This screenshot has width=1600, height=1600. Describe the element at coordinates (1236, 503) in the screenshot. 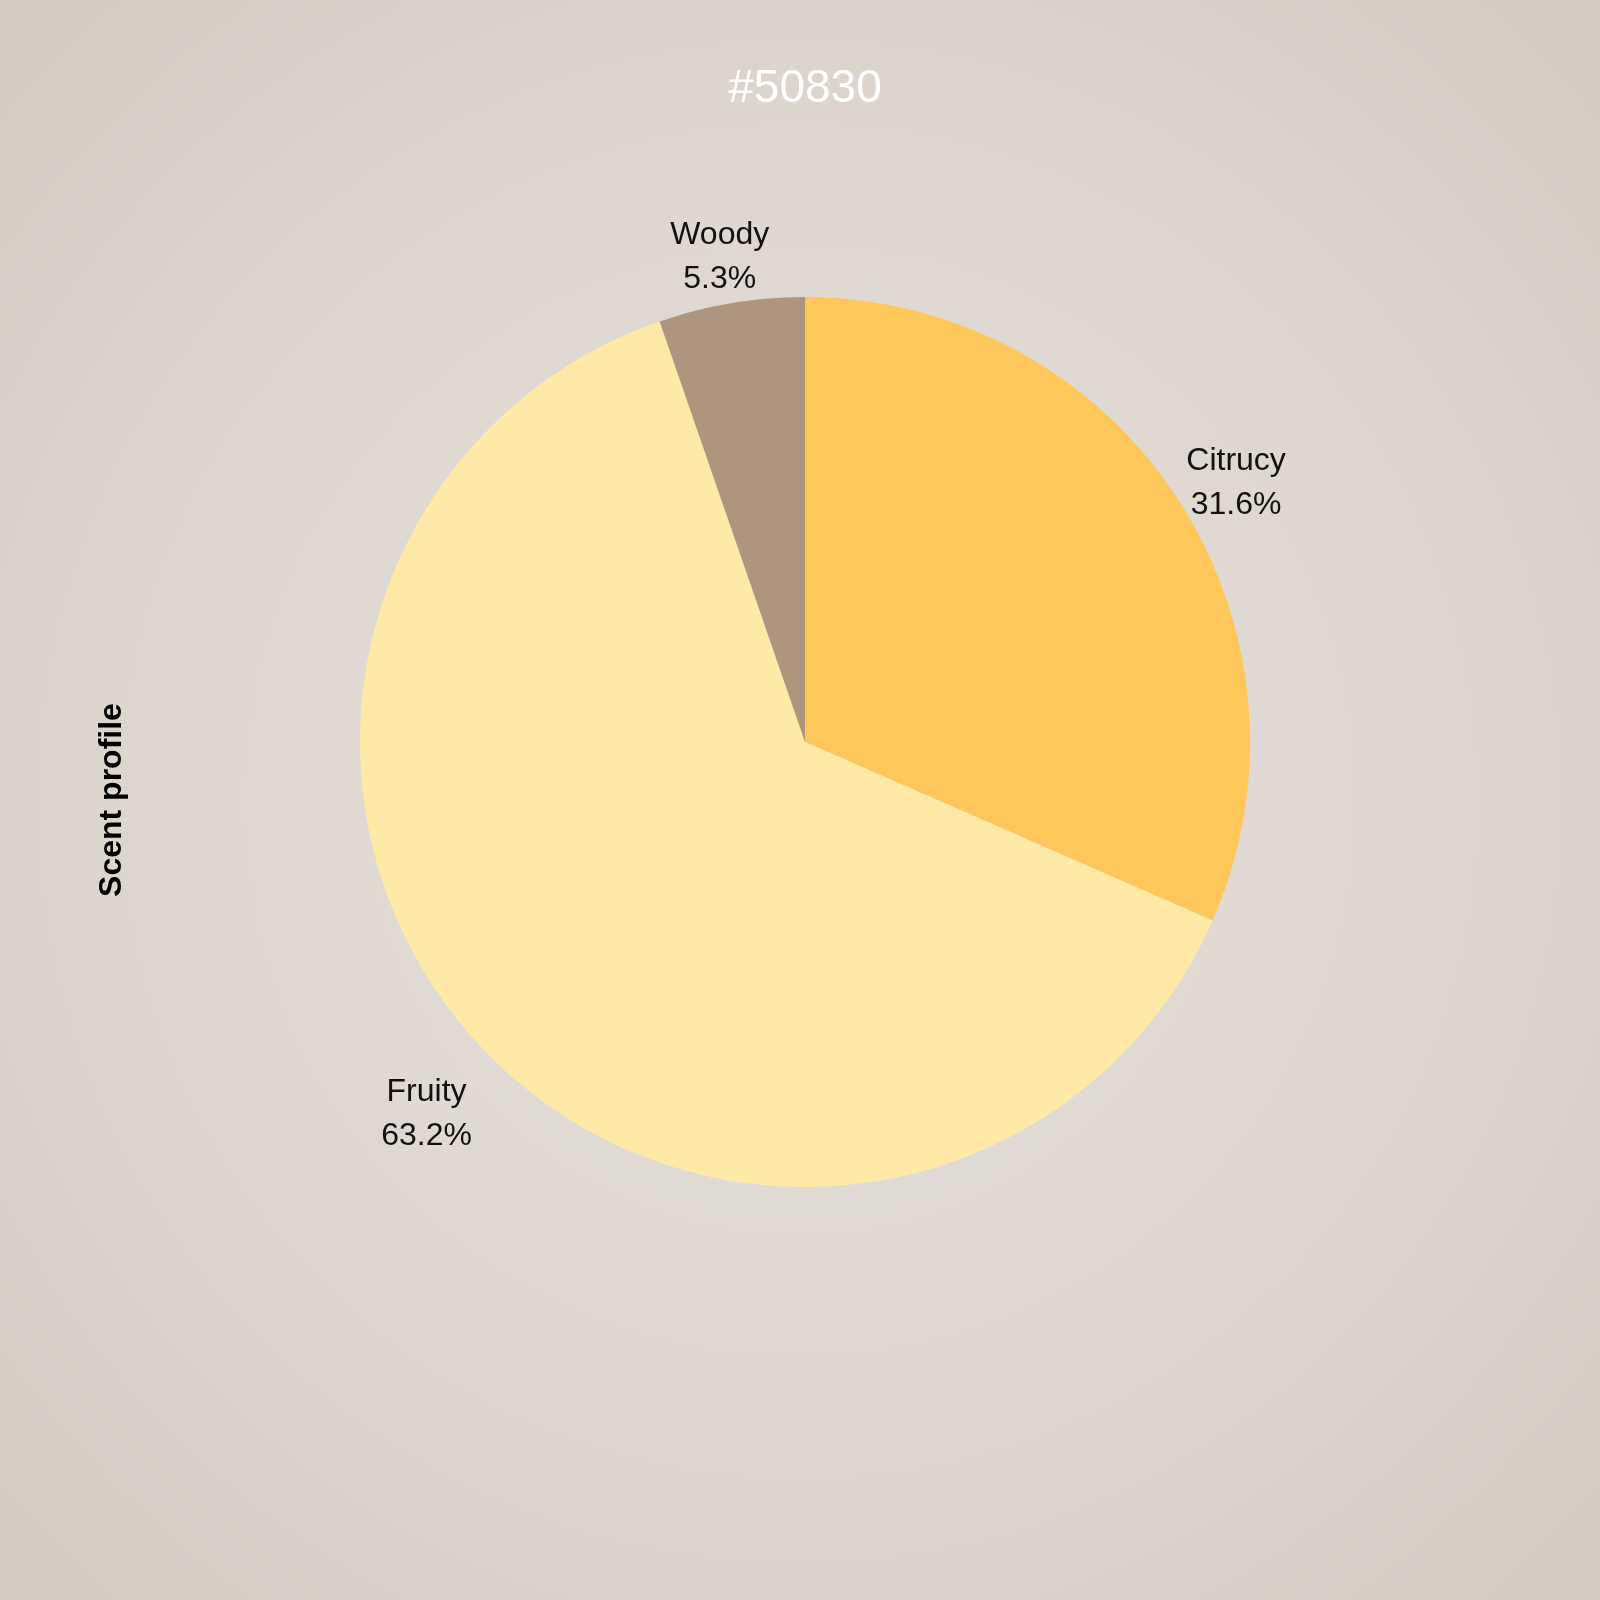

I see `data-label: 31.6%` at that location.